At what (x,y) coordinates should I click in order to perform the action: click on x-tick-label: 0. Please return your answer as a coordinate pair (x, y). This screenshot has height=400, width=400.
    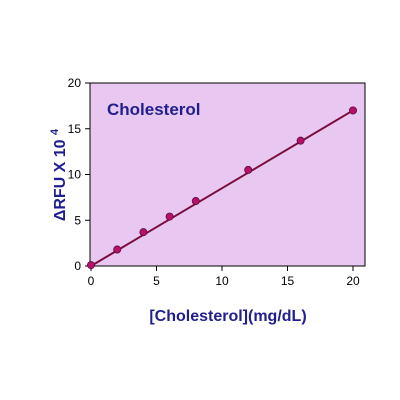
    Looking at the image, I should click on (91, 281).